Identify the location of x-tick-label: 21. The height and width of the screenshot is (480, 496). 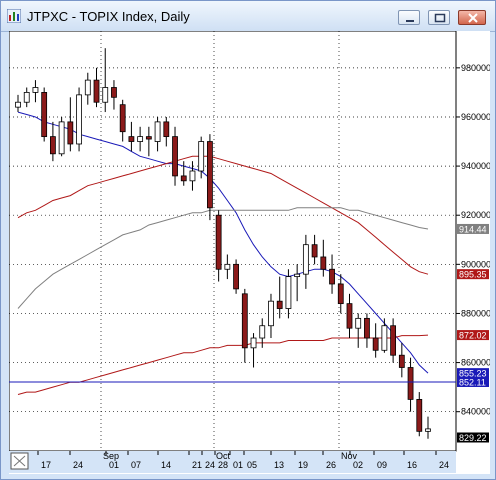
(197, 465).